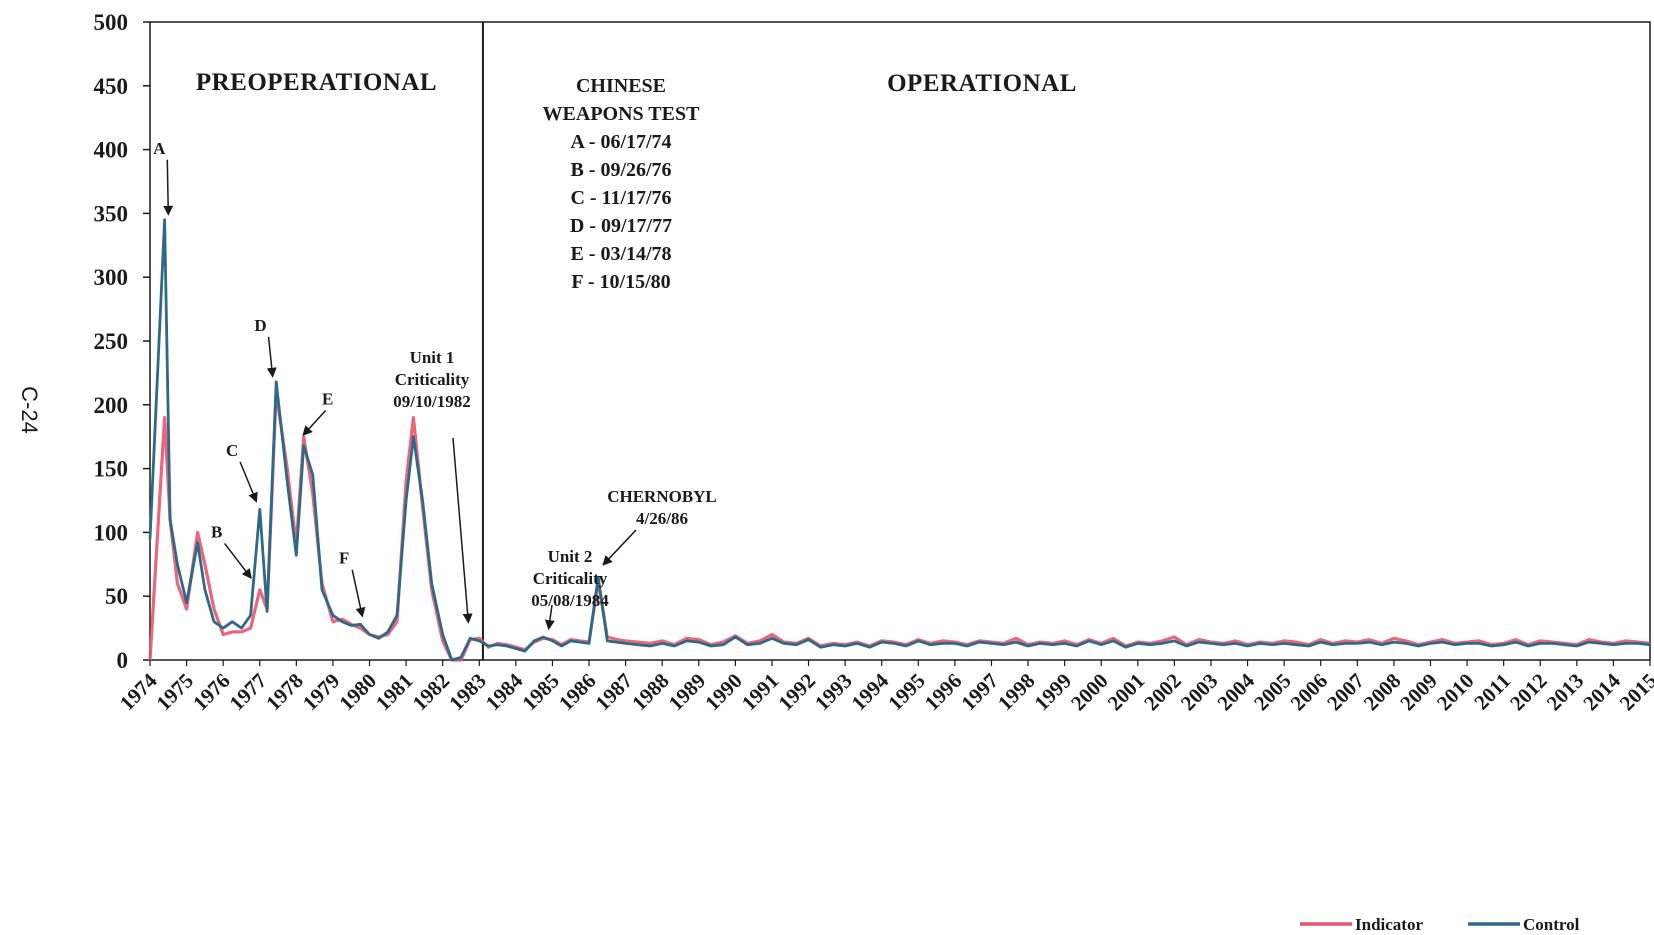 This screenshot has height=935, width=1654. Describe the element at coordinates (1634, 692) in the screenshot. I see `x-tick-label: 2015` at that location.